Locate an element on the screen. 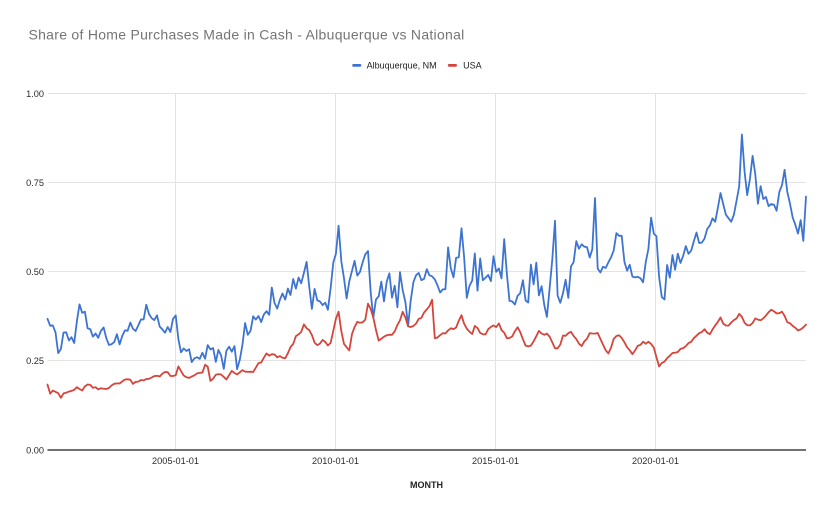 The width and height of the screenshot is (832, 520). svg-text: 0.00 is located at coordinates (35, 450).